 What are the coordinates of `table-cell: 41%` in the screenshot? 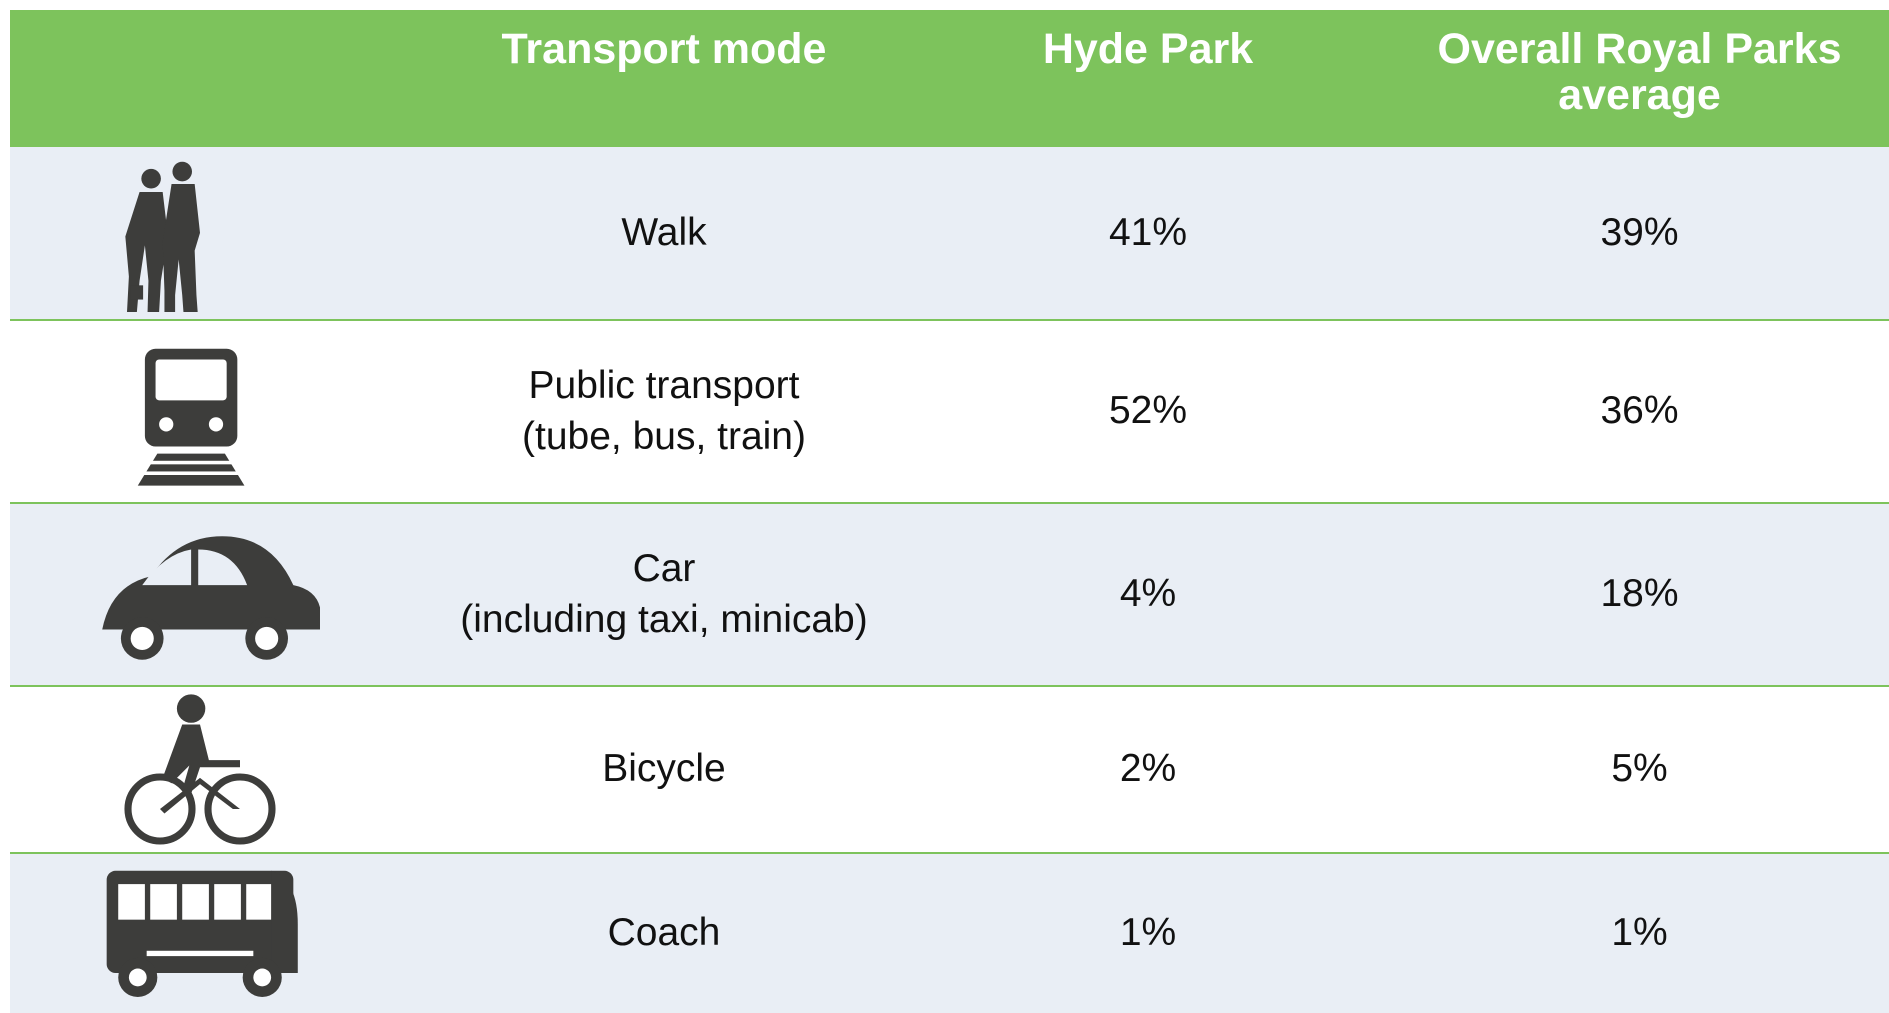 It's located at (1148, 232).